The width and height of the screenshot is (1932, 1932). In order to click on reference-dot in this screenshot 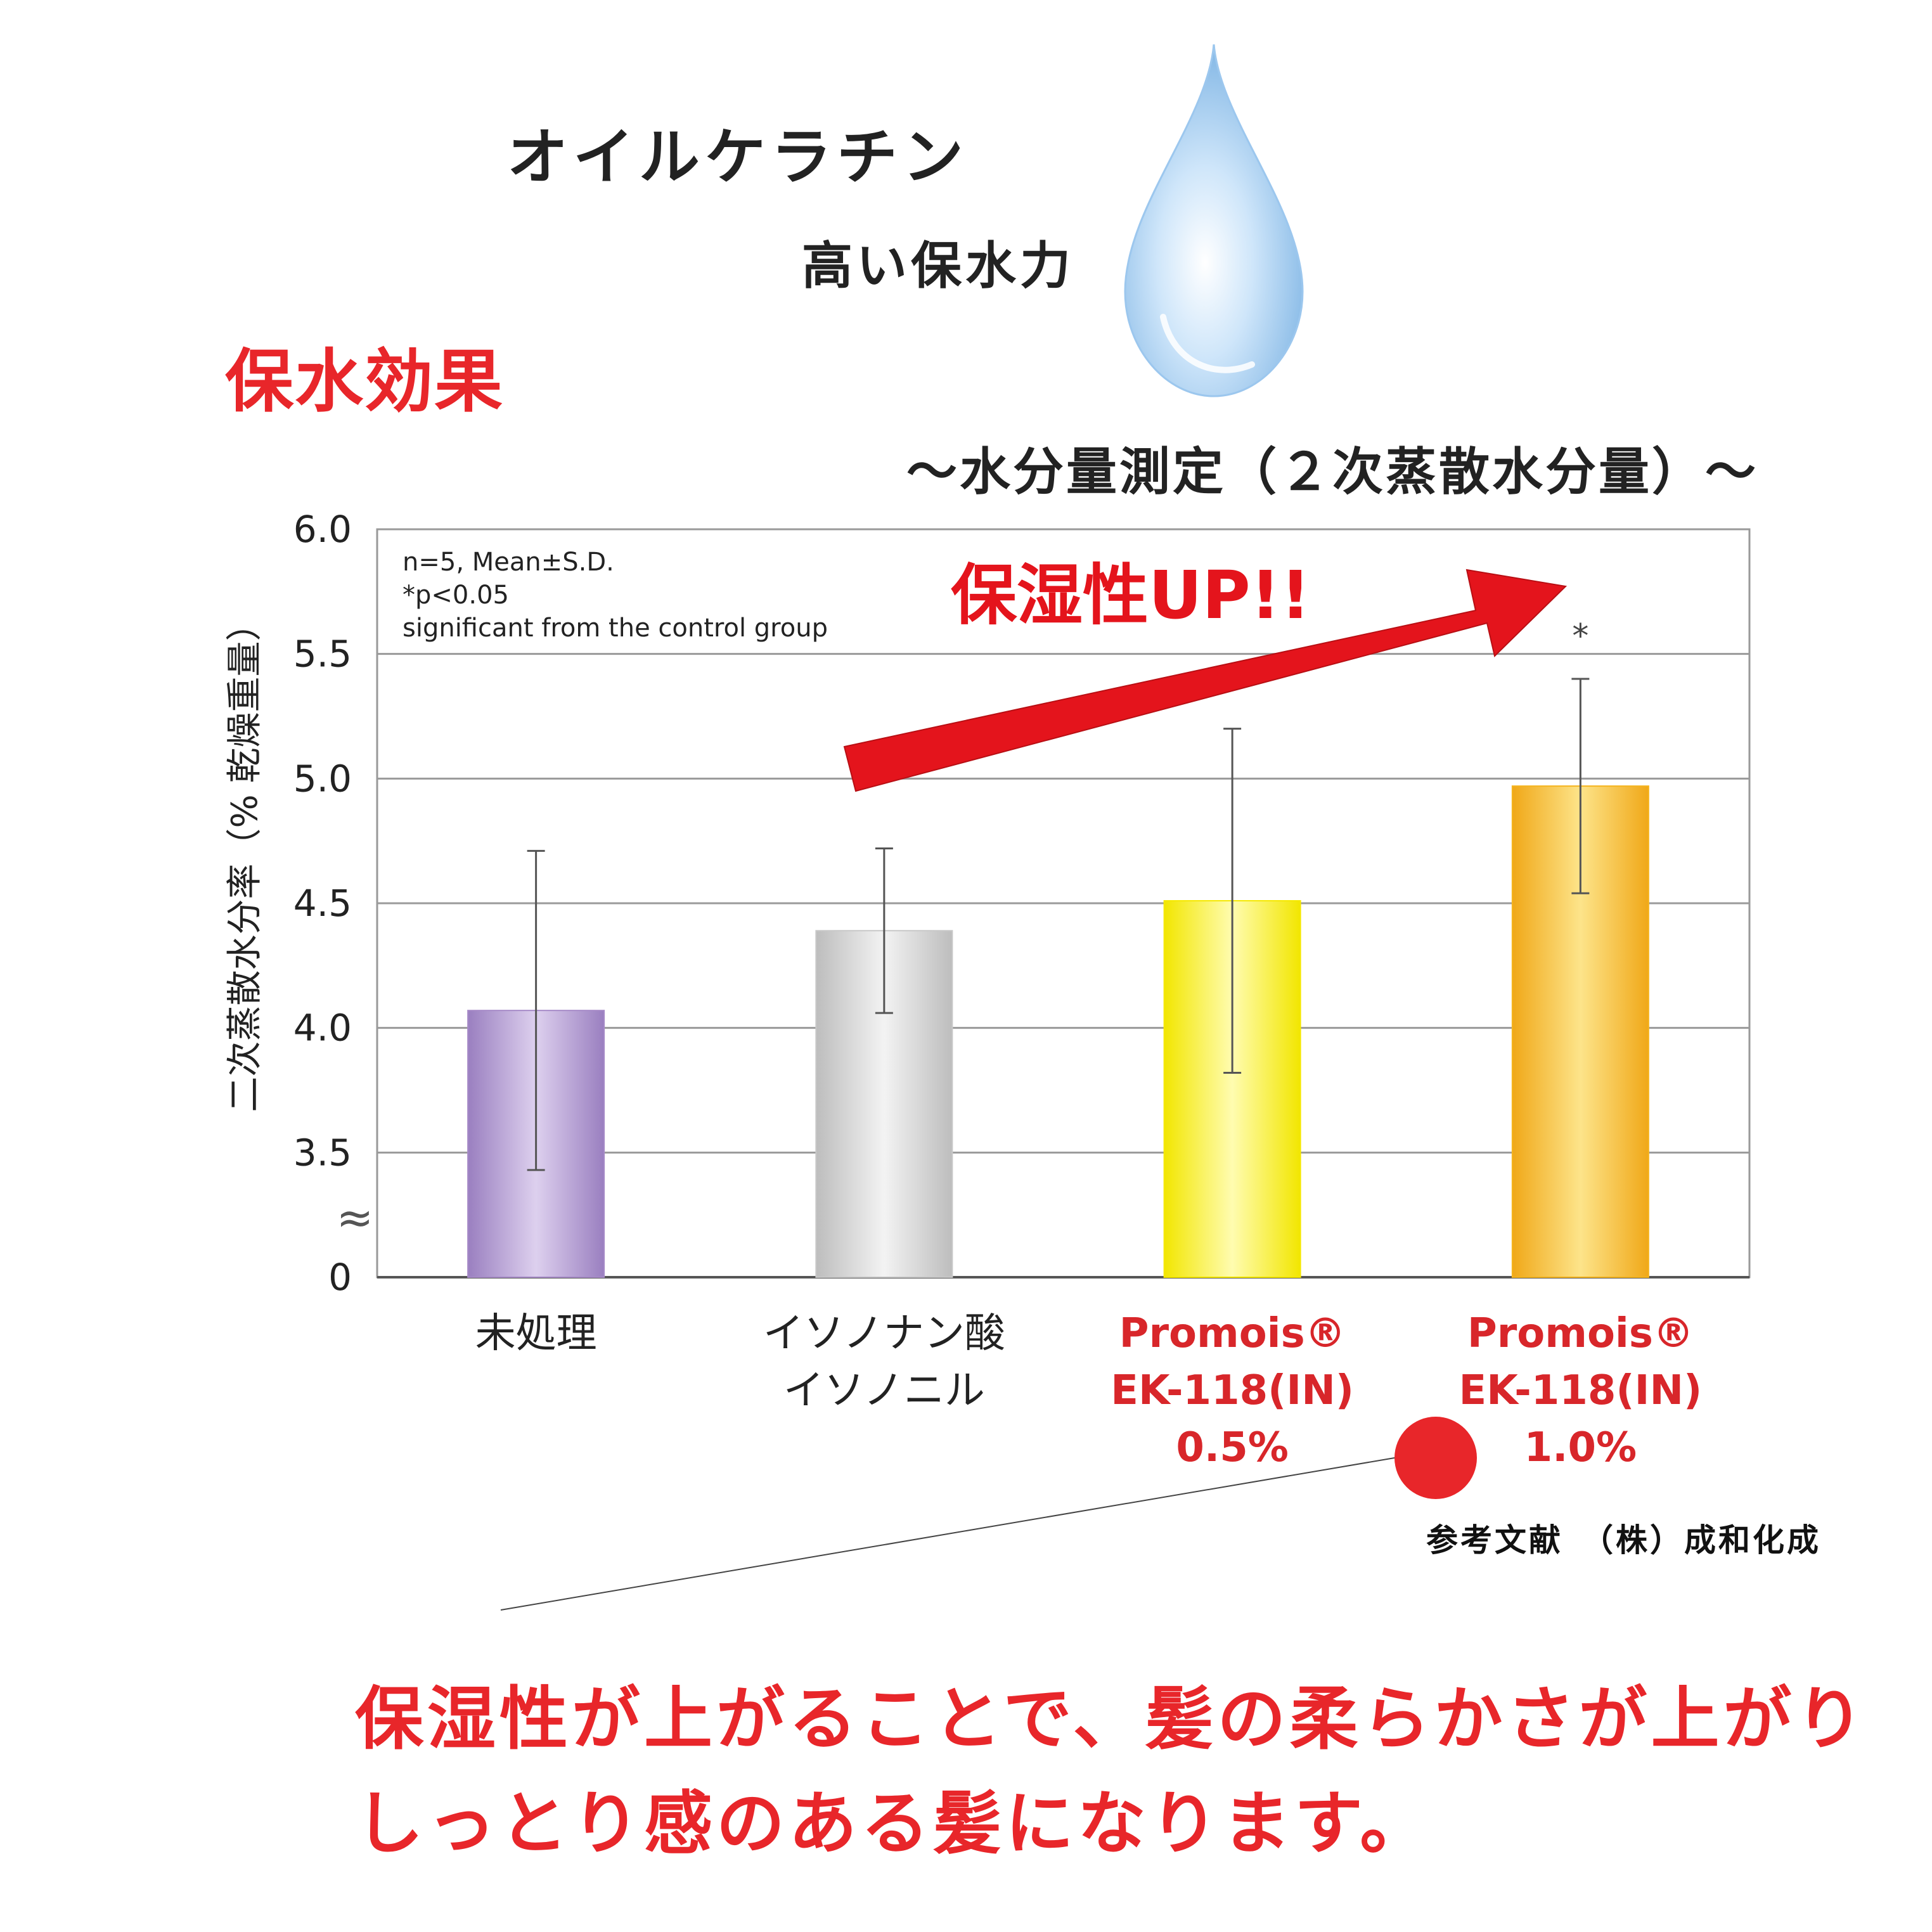, I will do `click(1435, 1458)`.